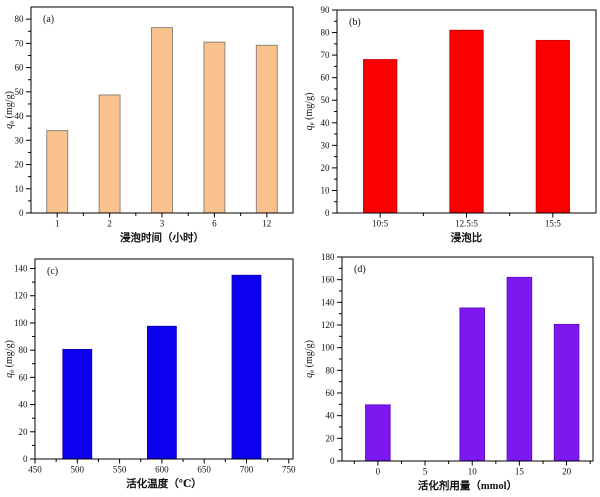 Image resolution: width=600 pixels, height=497 pixels. What do you see at coordinates (109, 224) in the screenshot?
I see `x-tick-label: 2` at bounding box center [109, 224].